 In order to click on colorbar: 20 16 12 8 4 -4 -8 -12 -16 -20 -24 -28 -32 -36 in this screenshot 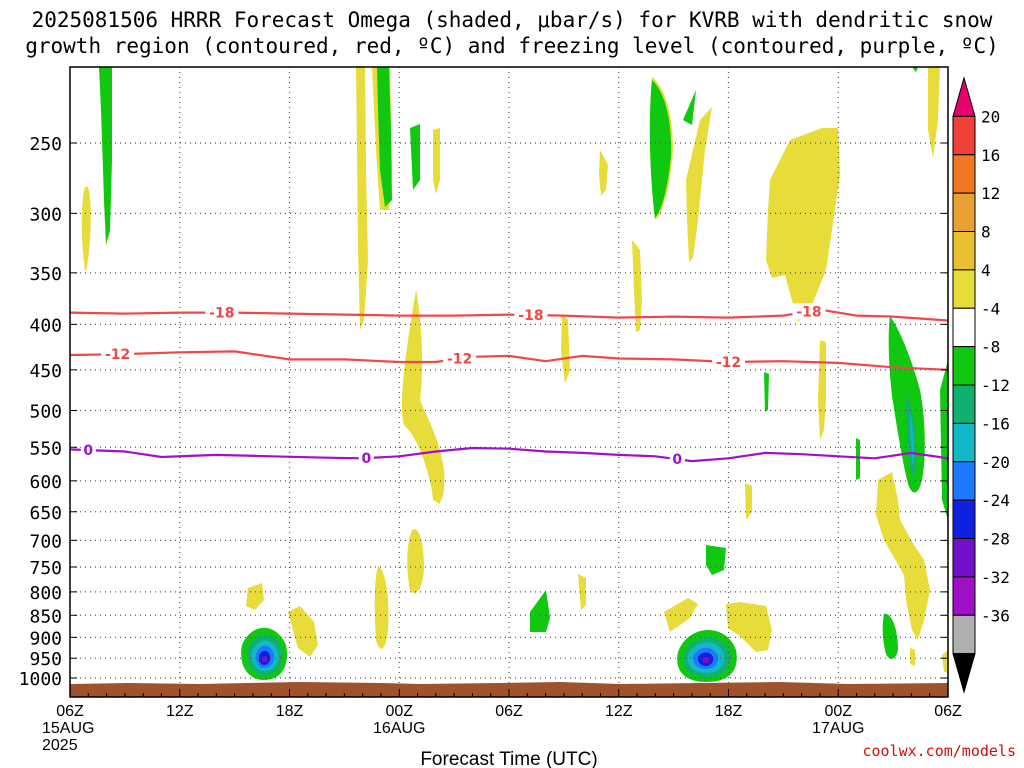, I will do `click(981, 385)`.